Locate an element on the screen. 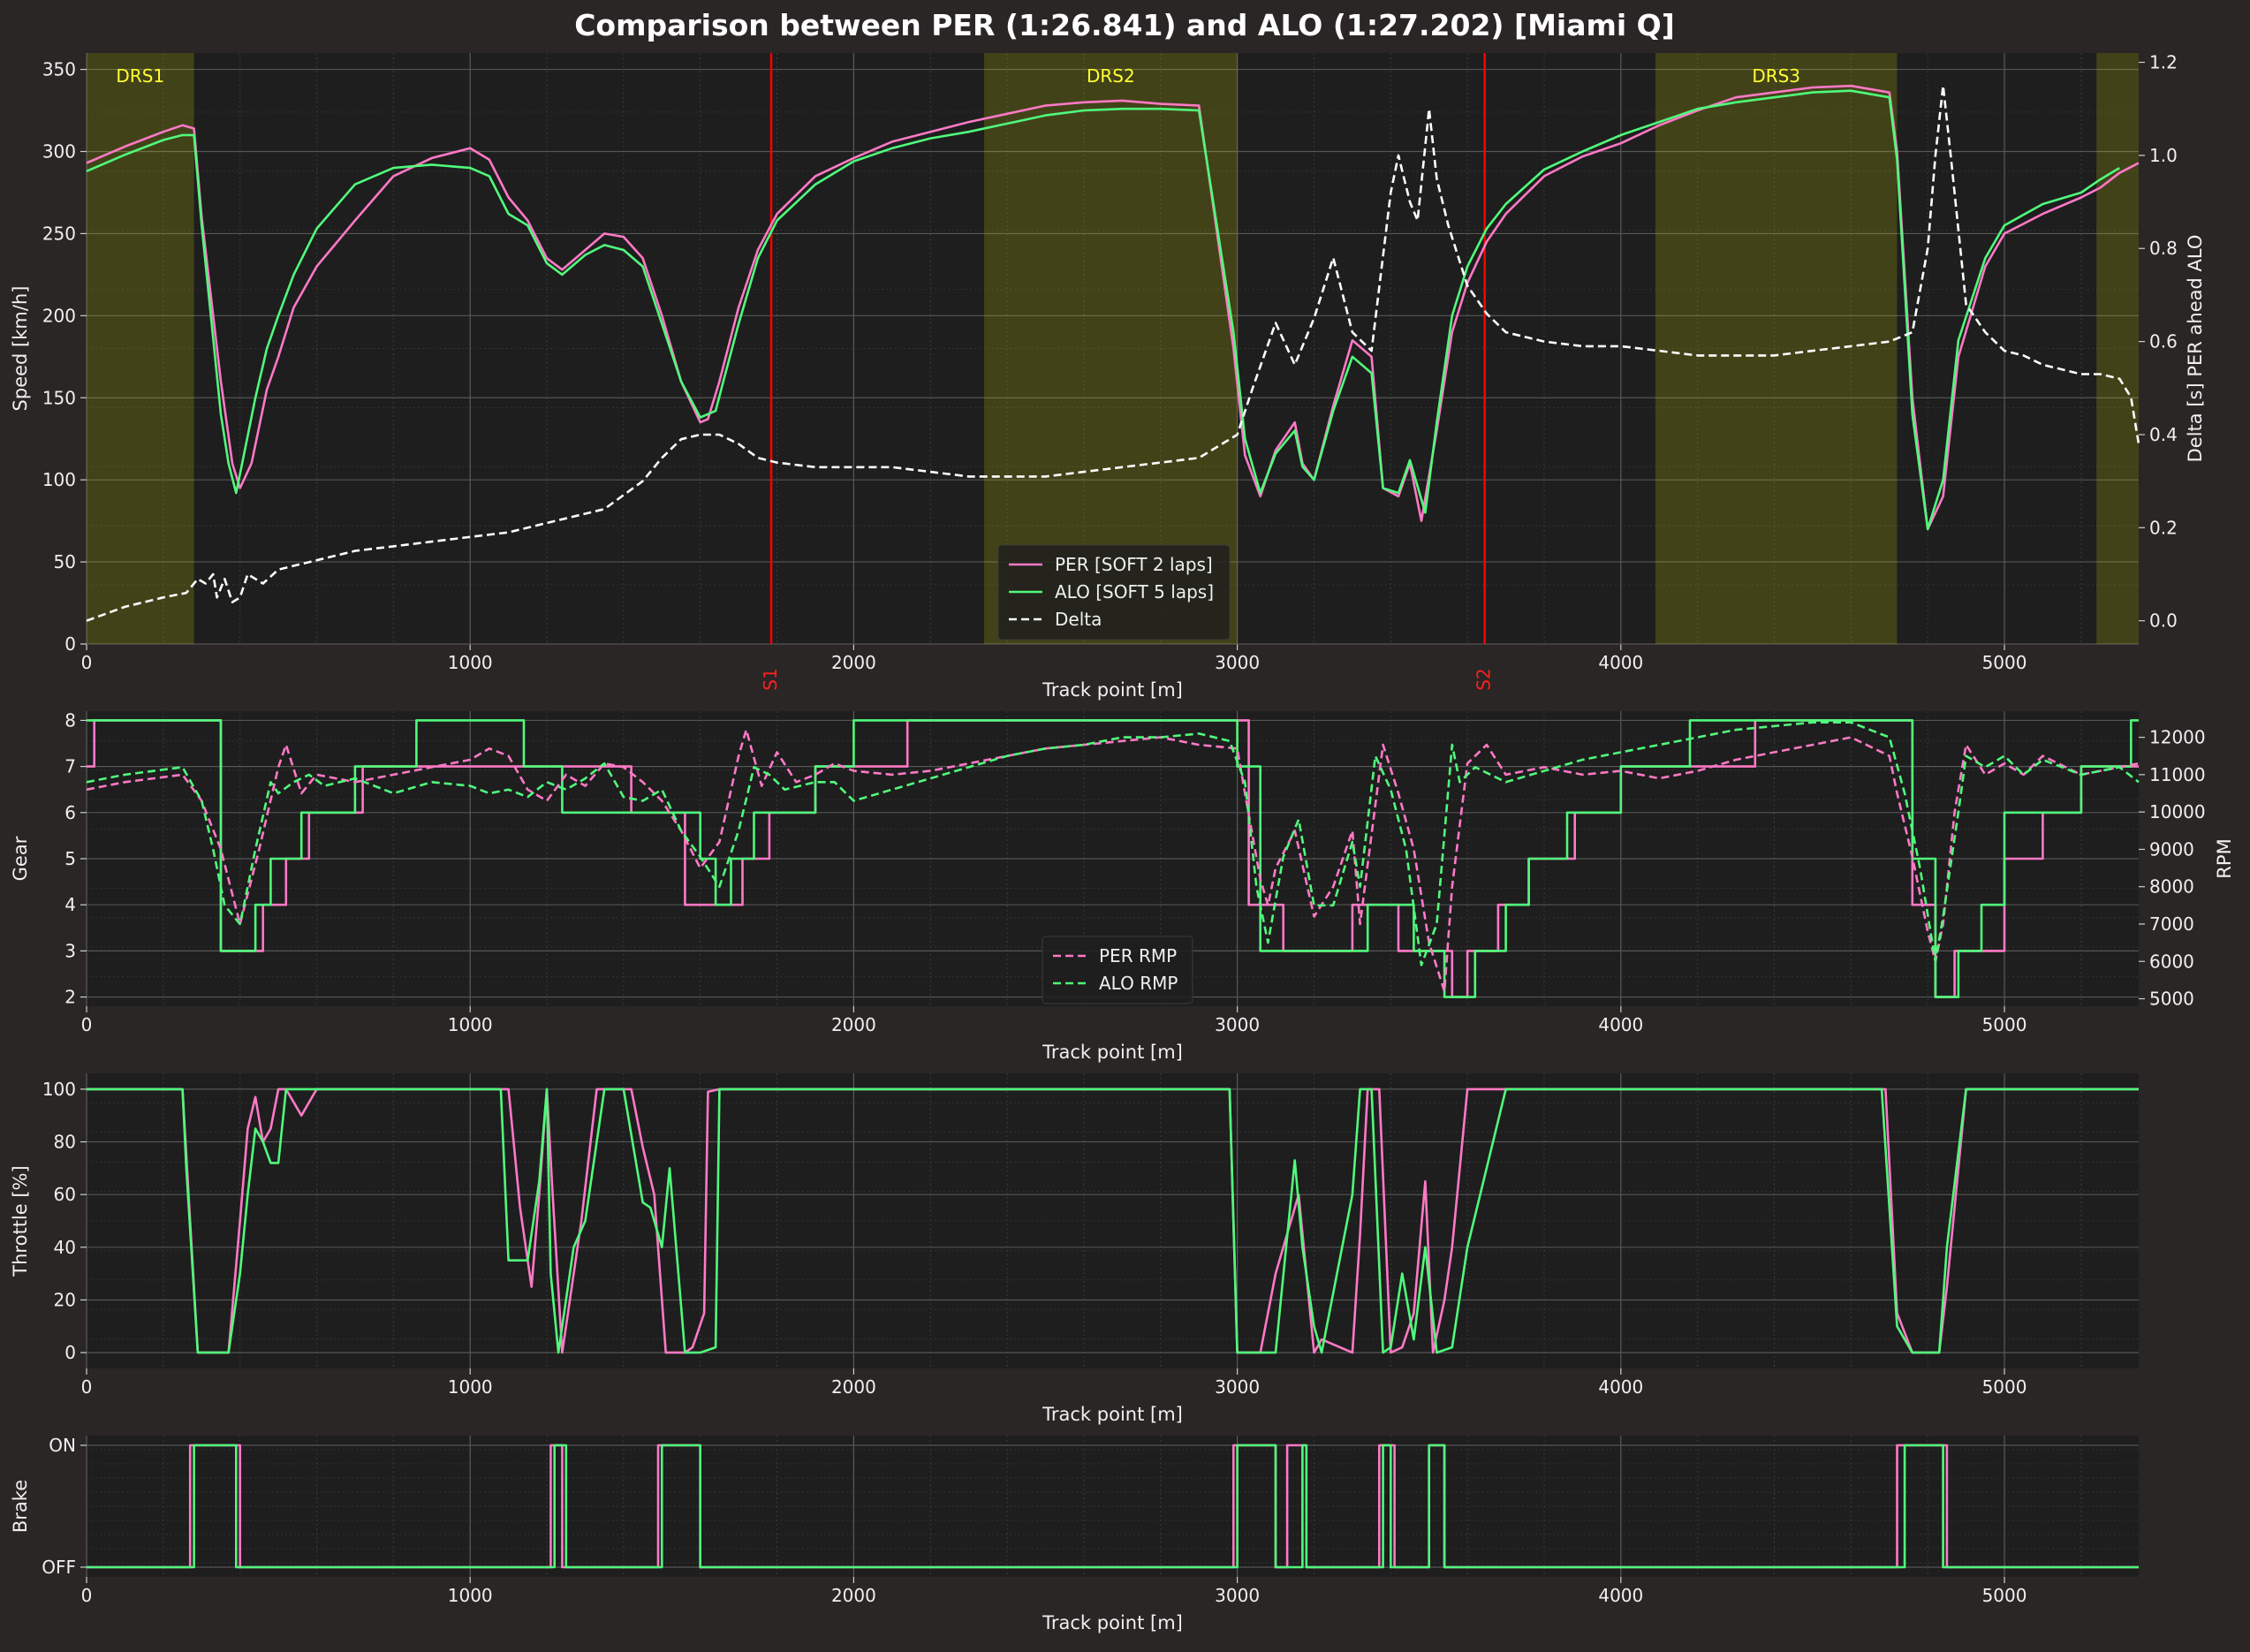 The image size is (2250, 1652). y2-tick-label: 0.0 is located at coordinates (2163, 621).